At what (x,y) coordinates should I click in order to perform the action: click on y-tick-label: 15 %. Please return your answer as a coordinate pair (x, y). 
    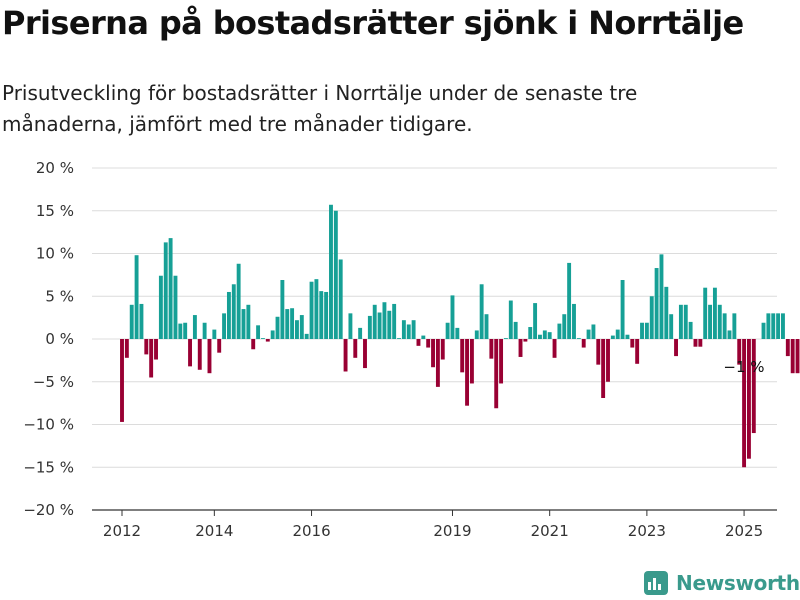
    Looking at the image, I should click on (55, 211).